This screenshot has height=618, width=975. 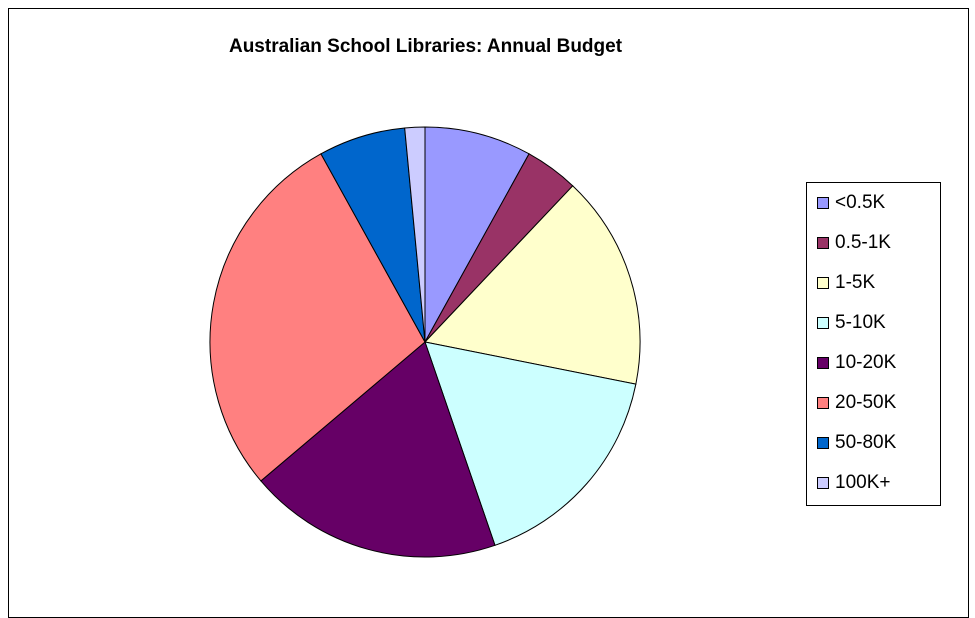 I want to click on legend-item-2: 1-5K, so click(x=846, y=283).